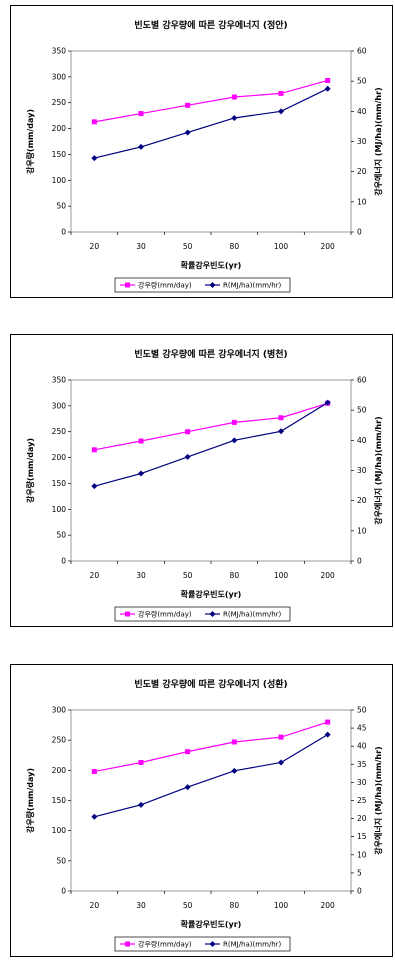 This screenshot has height=960, width=395. What do you see at coordinates (252, 945) in the screenshot?
I see `legend-energy-label: R(MJ/ha)(mm/hr)` at bounding box center [252, 945].